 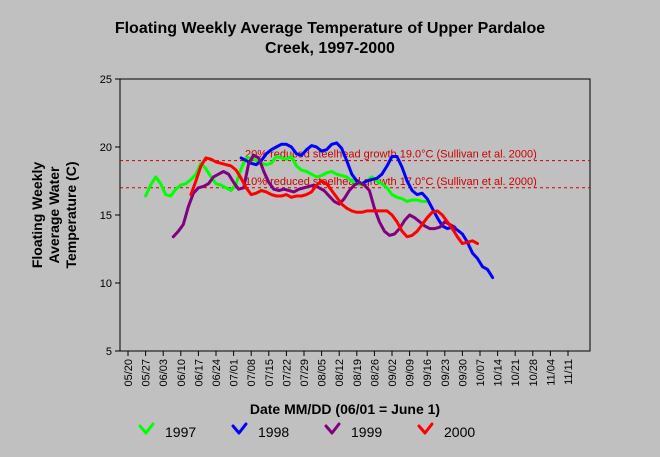 What do you see at coordinates (375, 373) in the screenshot?
I see `x-tick-label: 08/26` at bounding box center [375, 373].